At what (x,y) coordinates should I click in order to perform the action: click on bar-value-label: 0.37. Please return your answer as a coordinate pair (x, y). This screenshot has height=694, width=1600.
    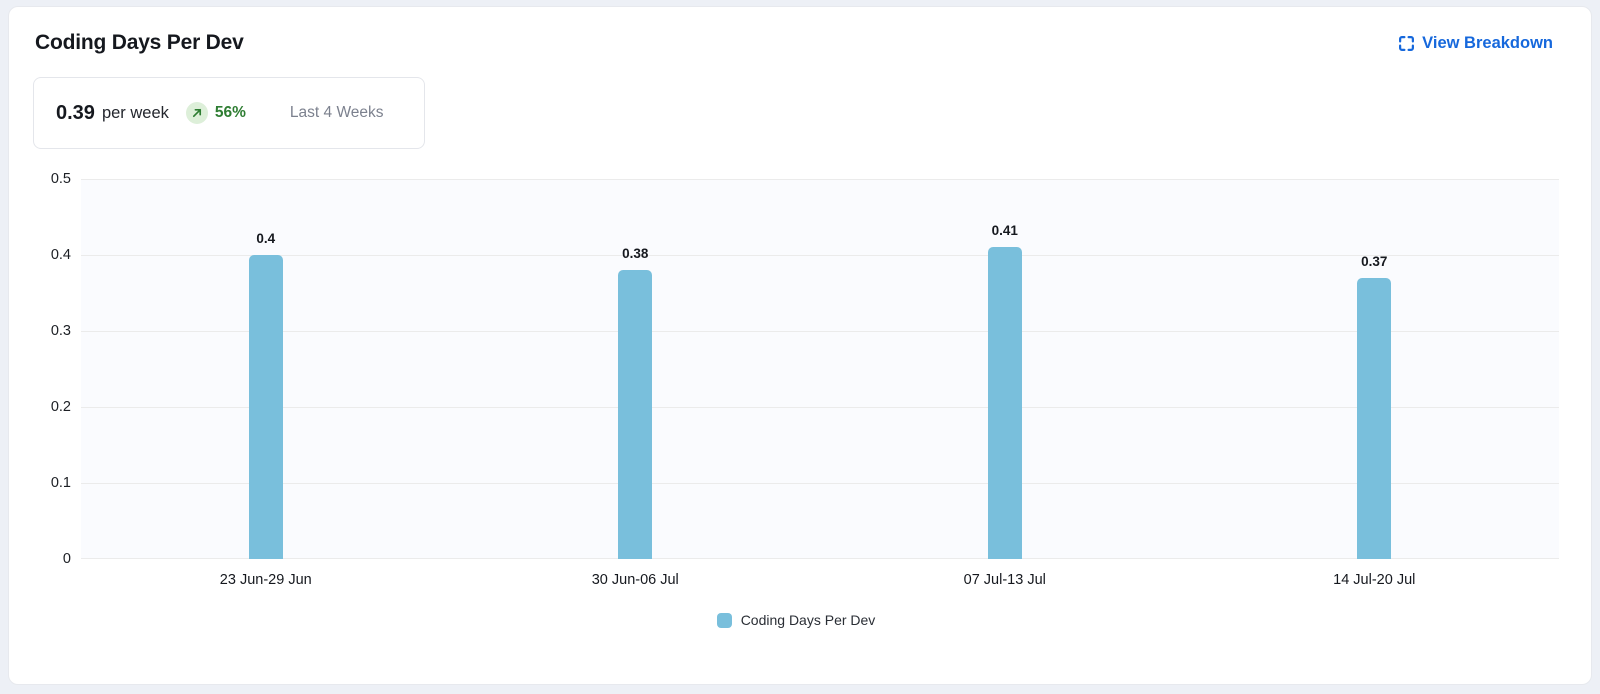
    Looking at the image, I should click on (1374, 261).